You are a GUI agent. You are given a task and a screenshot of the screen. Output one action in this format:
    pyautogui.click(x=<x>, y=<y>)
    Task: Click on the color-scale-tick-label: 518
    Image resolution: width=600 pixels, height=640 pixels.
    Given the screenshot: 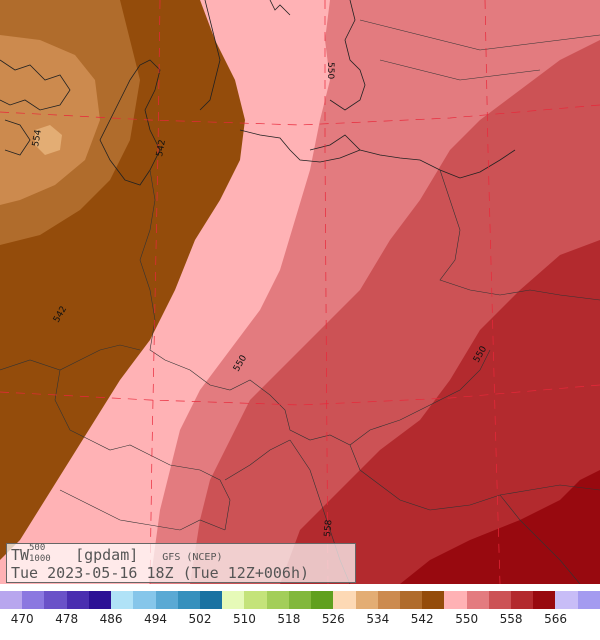 What is the action you would take?
    pyautogui.click(x=289, y=619)
    